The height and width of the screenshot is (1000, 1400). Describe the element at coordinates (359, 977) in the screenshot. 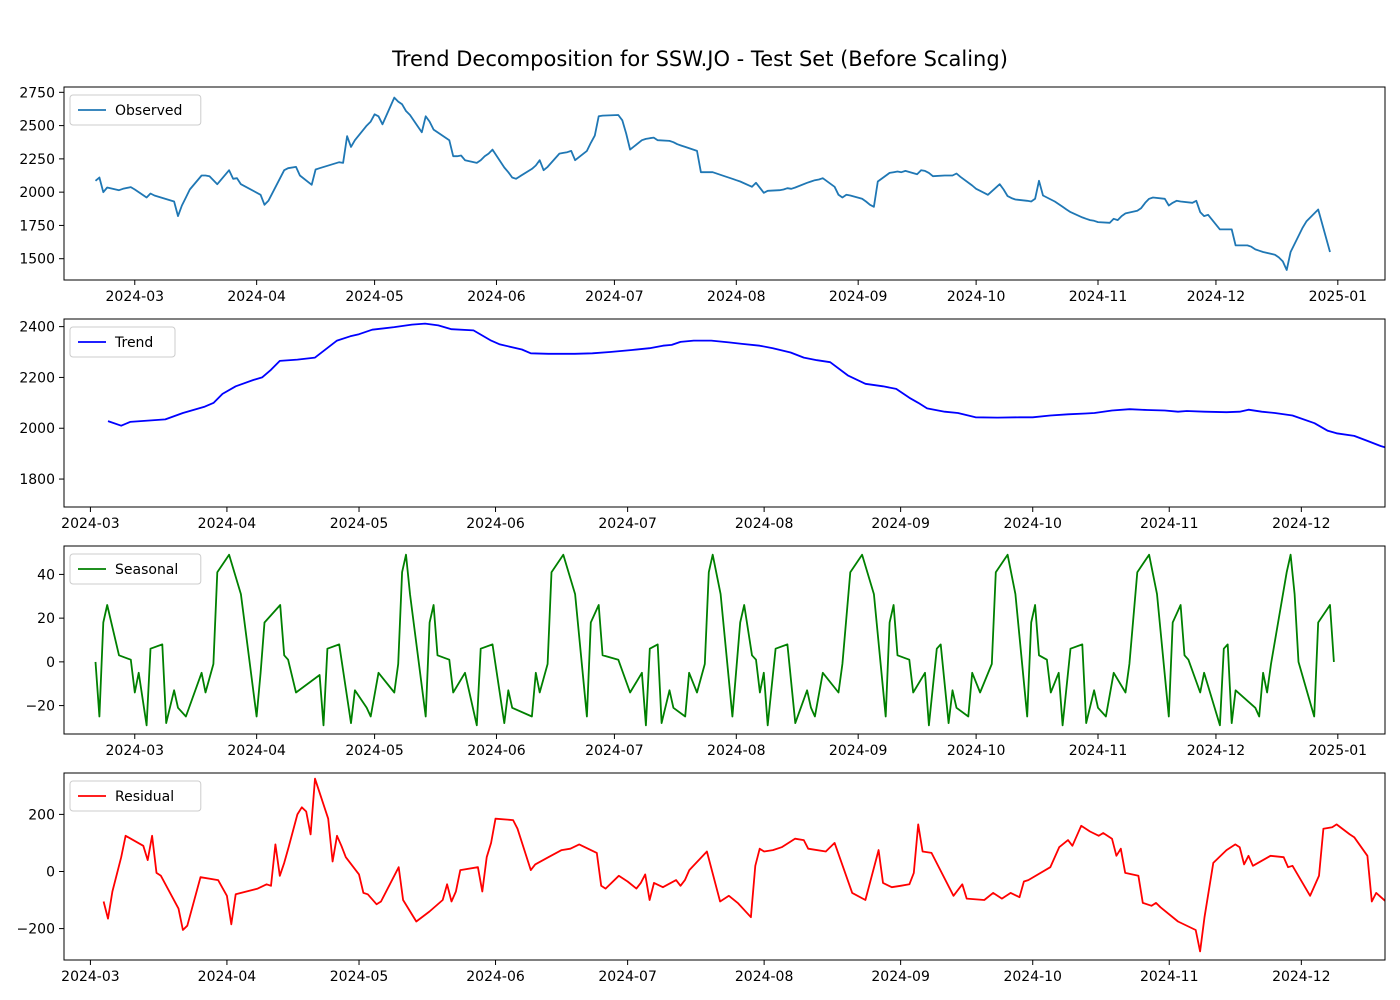

I see `residual-x-tick-label: 2024-05` at that location.